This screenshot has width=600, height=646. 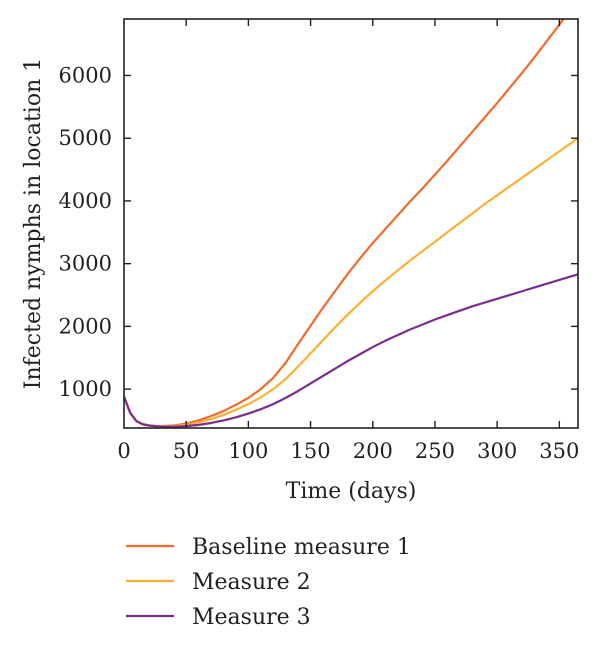 I want to click on x-tick-label: 150, so click(x=311, y=451).